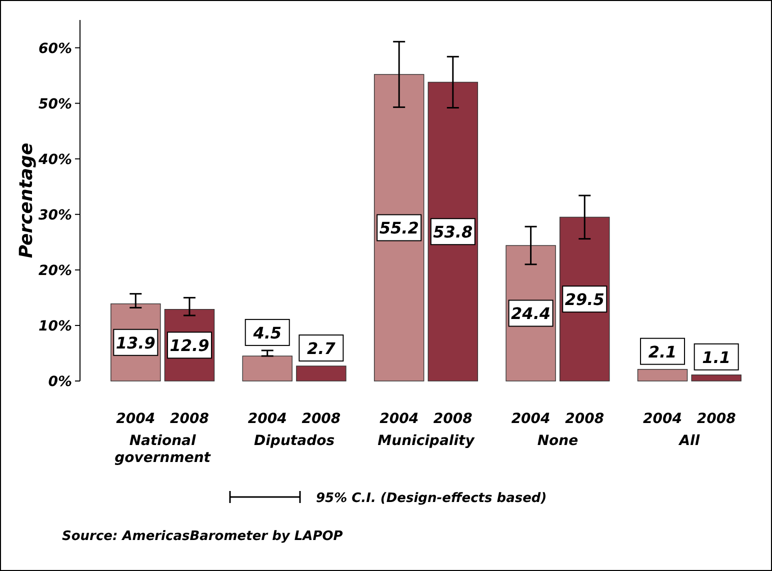 Image resolution: width=772 pixels, height=571 pixels. What do you see at coordinates (203, 536) in the screenshot?
I see `source-note: Source: AmericasBarometer by LAPOP` at bounding box center [203, 536].